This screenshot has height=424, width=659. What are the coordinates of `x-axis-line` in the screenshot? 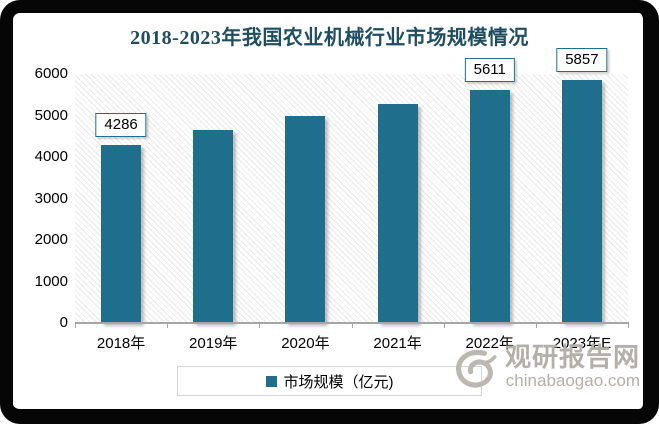 It's located at (352, 323).